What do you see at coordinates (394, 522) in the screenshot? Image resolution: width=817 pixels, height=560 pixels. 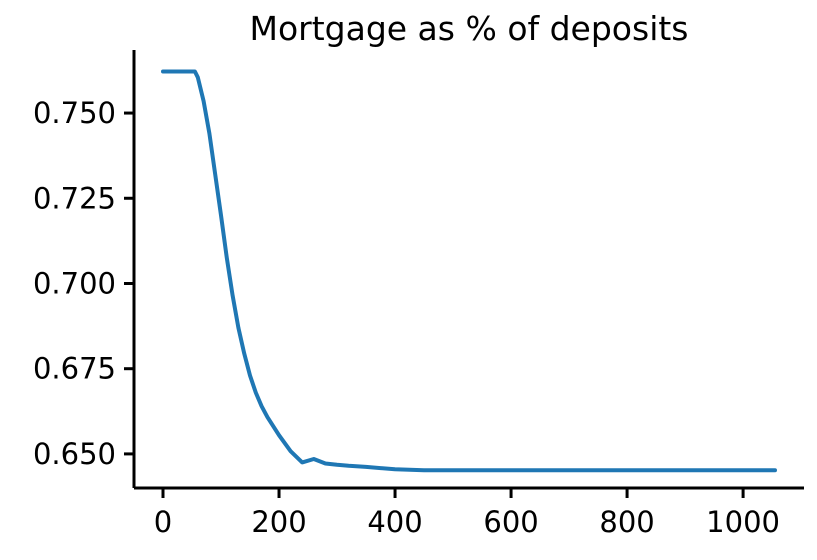 I see `x-tick-label: 400` at bounding box center [394, 522].